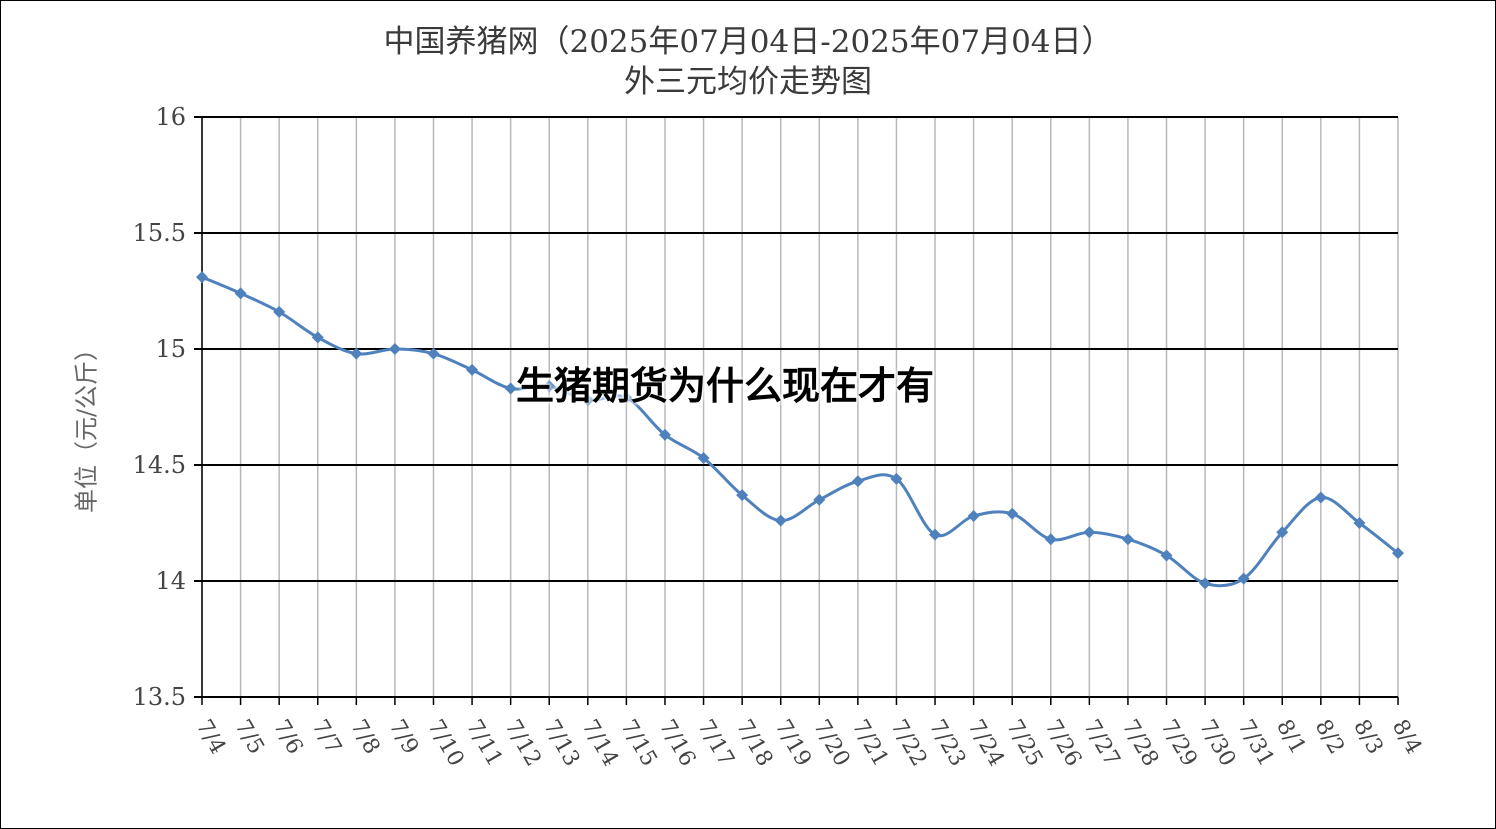  I want to click on chart-title: 中国养猪网（2025年07月04日-2025年07月04日）, so click(748, 42).